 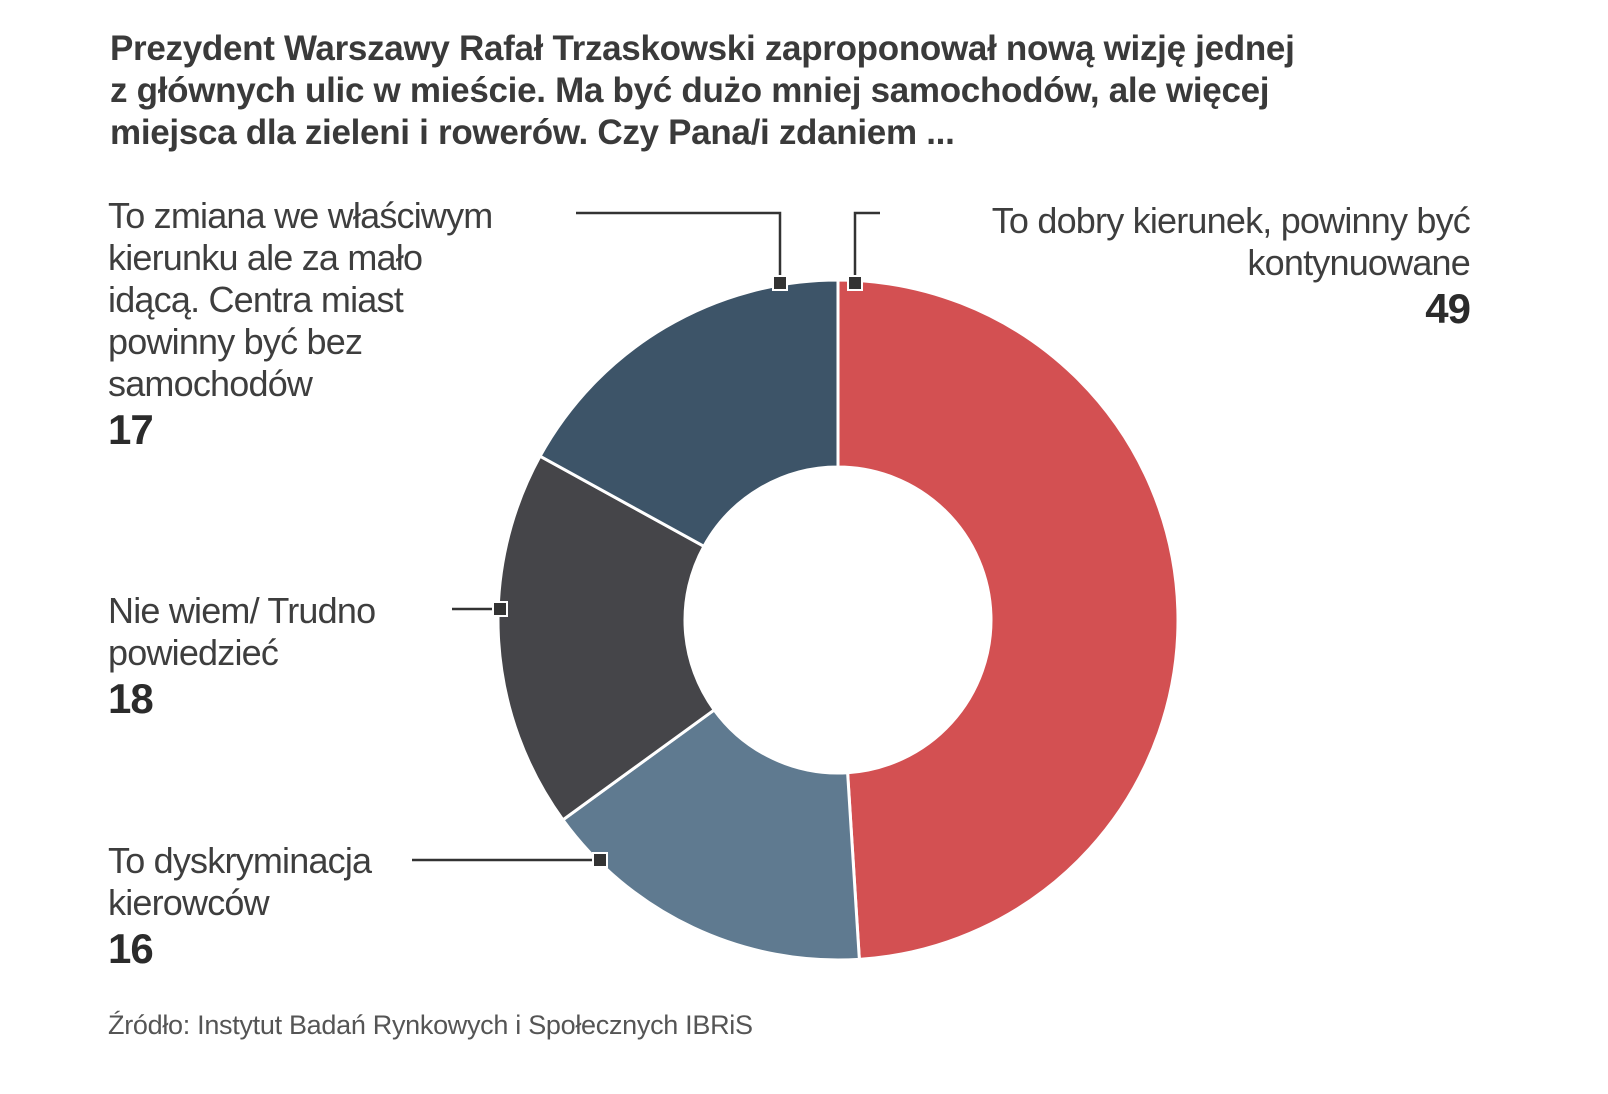 I want to click on slice-value: 17, so click(x=131, y=429).